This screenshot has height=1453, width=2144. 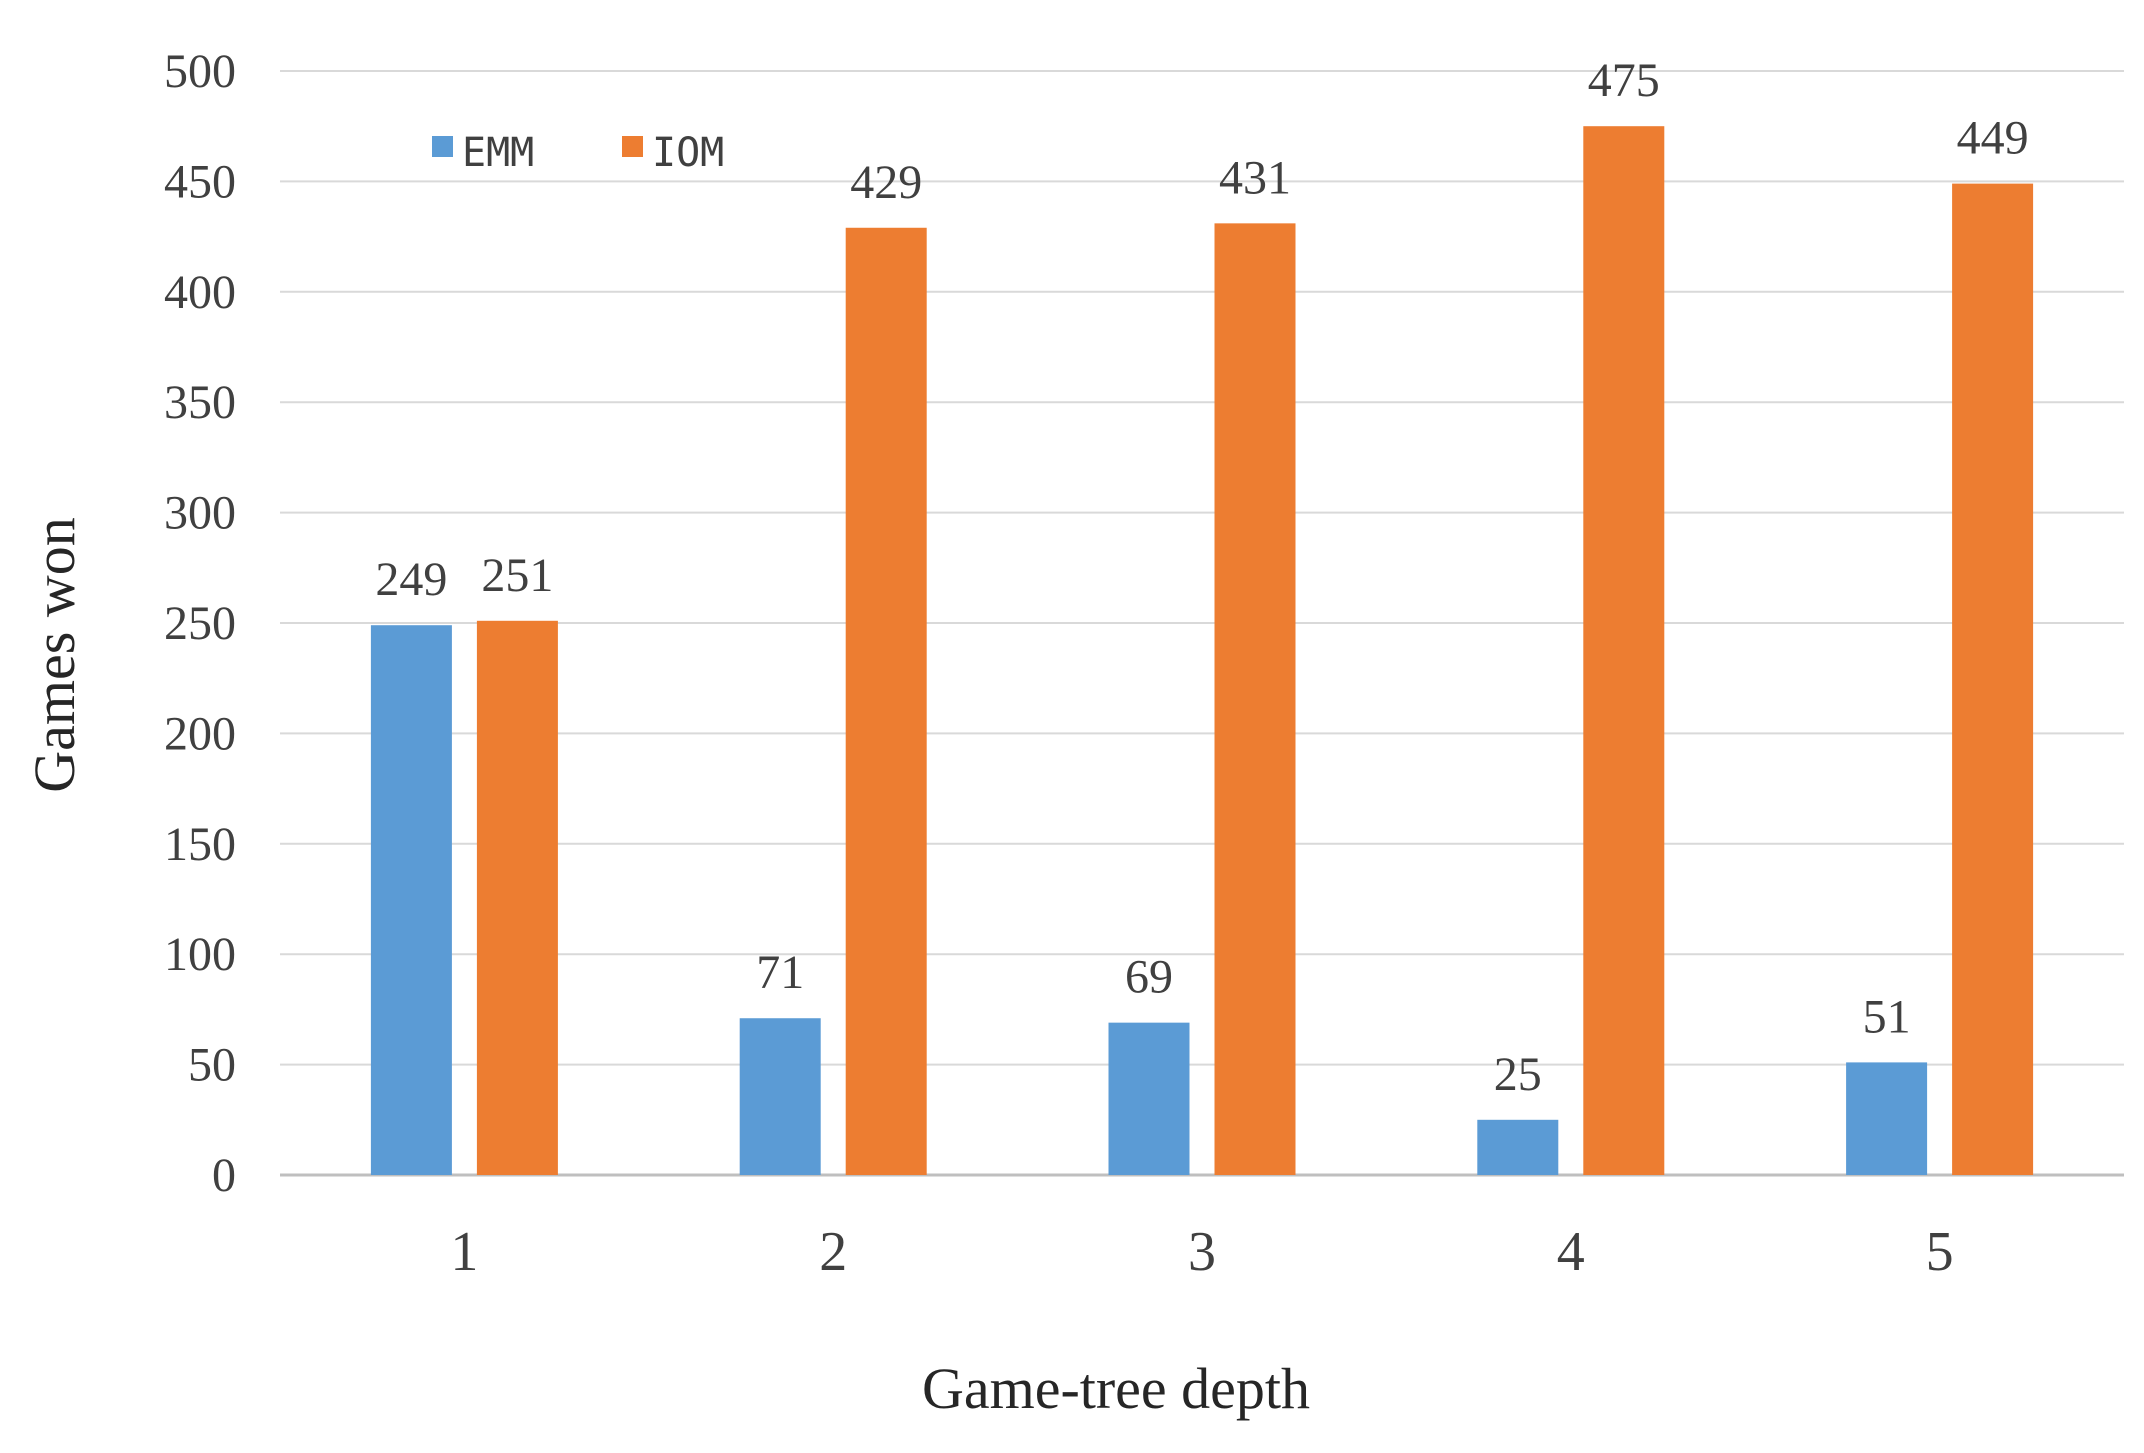 I want to click on x-tick-label: 5, so click(x=1940, y=1252).